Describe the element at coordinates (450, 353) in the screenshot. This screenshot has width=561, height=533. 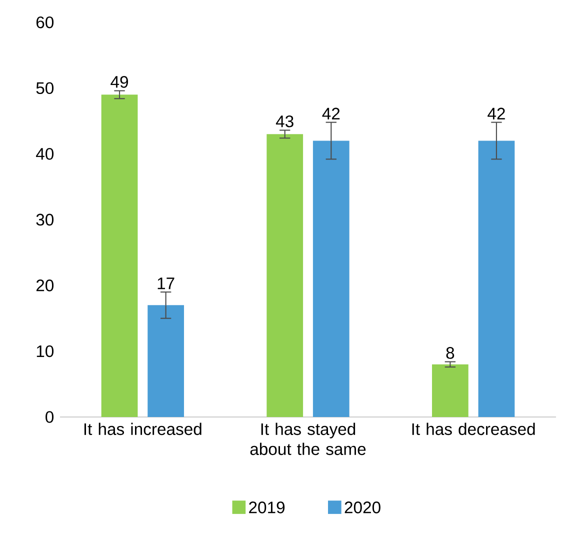
I see `data-label: 8` at that location.